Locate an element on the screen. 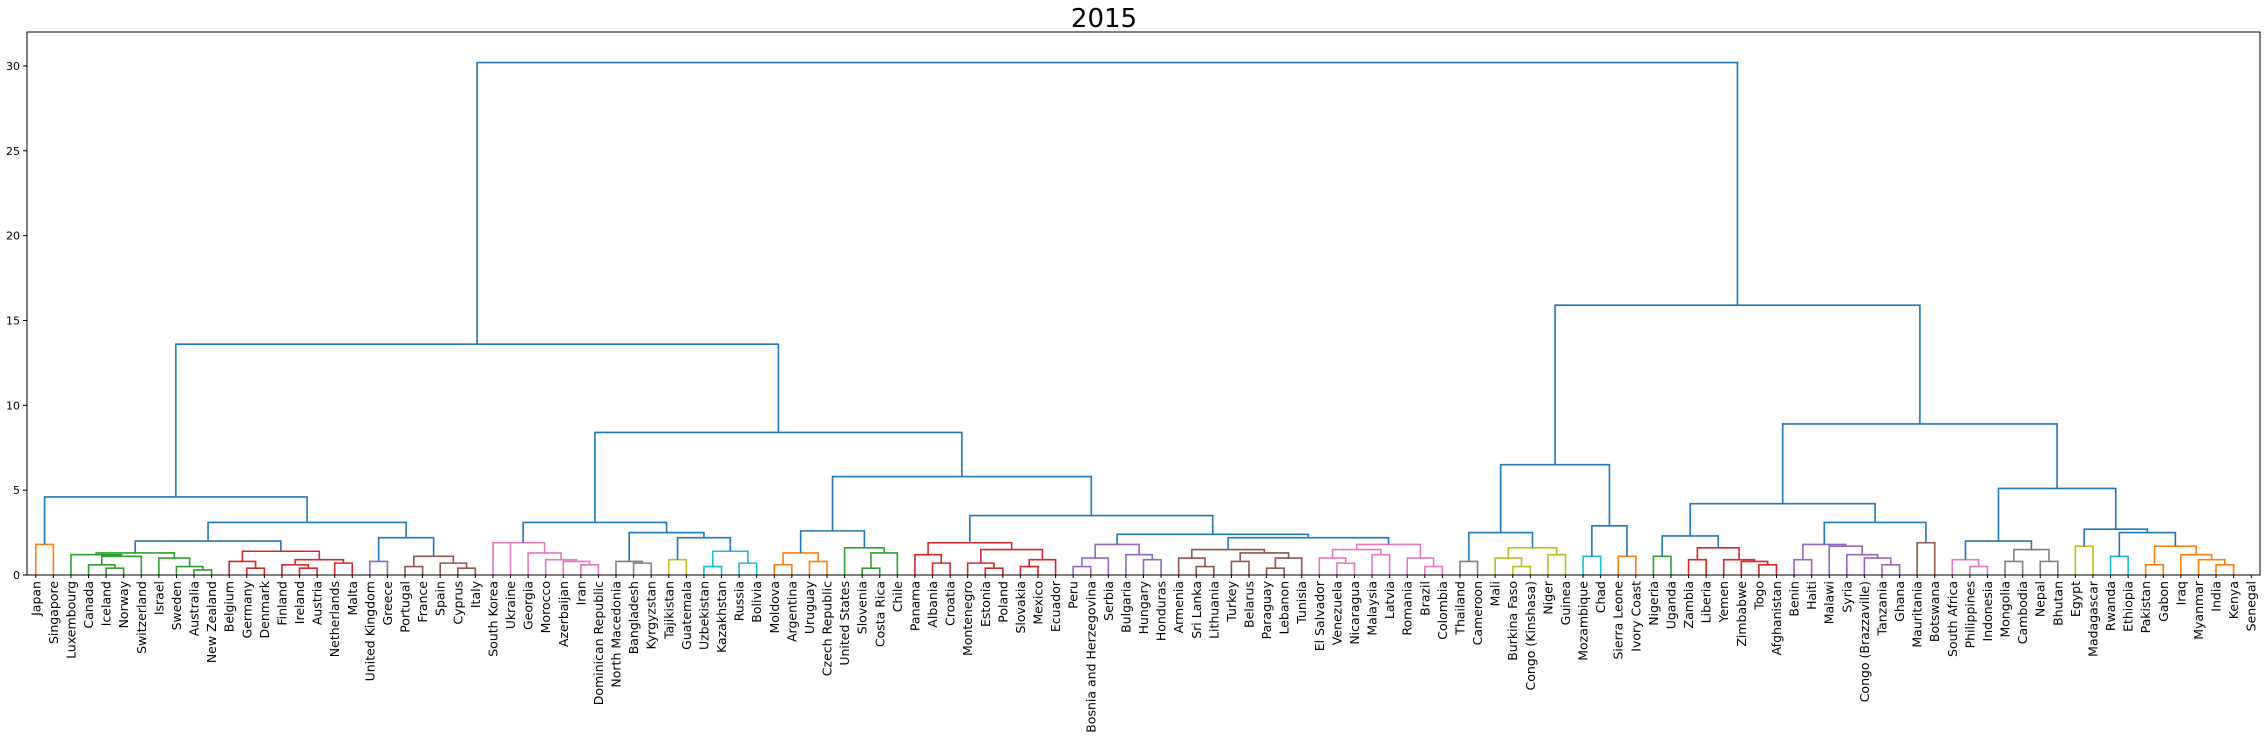 This screenshot has width=2266, height=736. x-tick-label: Malta is located at coordinates (352, 598).